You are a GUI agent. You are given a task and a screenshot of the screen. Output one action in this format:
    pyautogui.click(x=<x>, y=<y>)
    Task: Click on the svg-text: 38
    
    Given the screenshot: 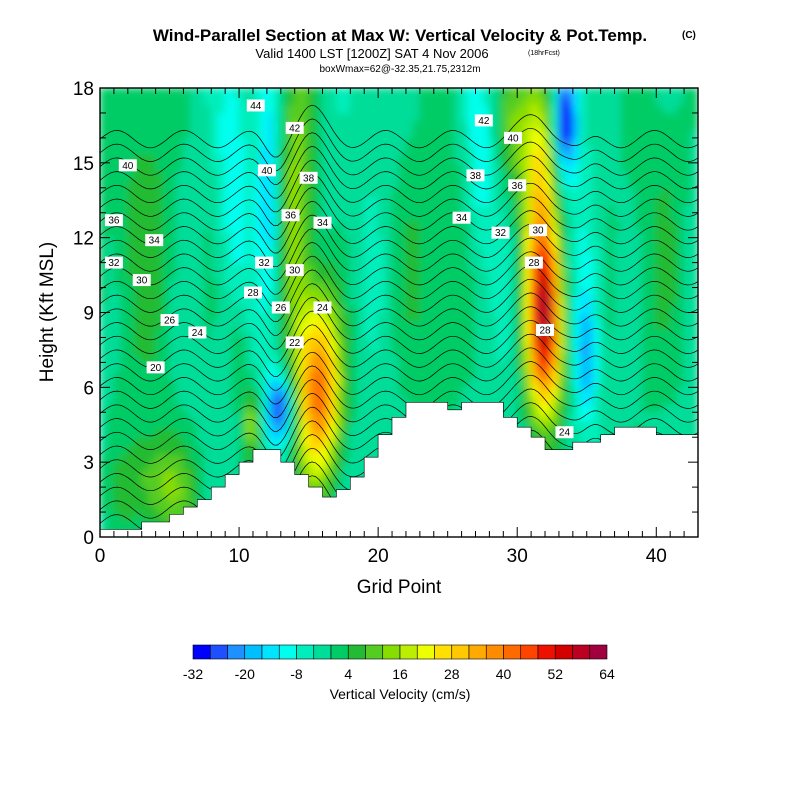 What is the action you would take?
    pyautogui.click(x=476, y=176)
    